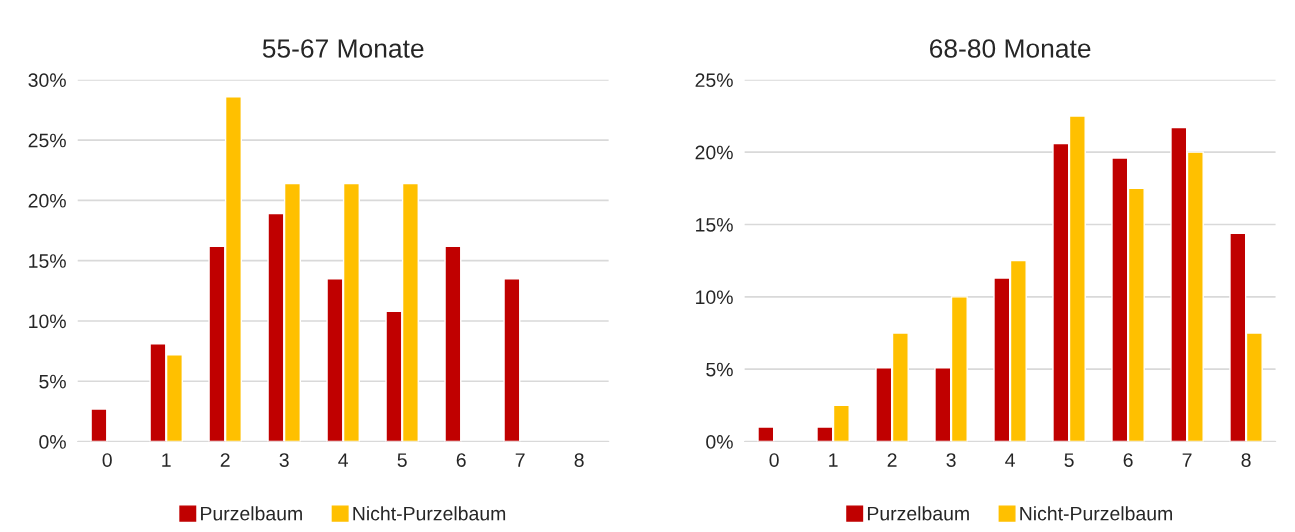 The height and width of the screenshot is (532, 1295). I want to click on chart-title: 68-80 Monate, so click(1010, 48).